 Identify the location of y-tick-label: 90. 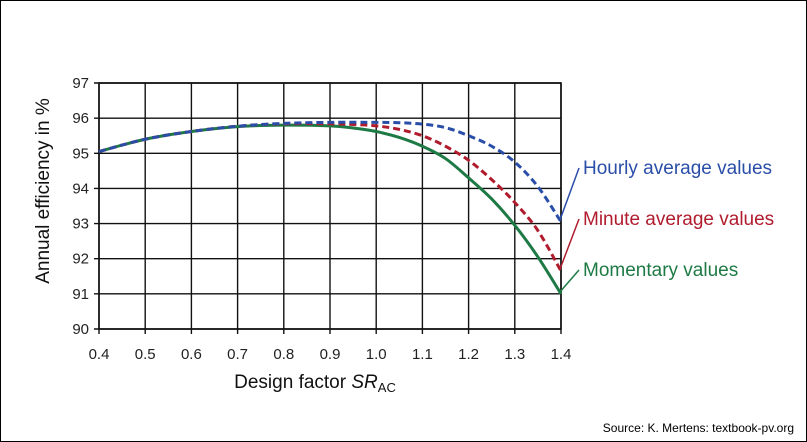
(80, 329).